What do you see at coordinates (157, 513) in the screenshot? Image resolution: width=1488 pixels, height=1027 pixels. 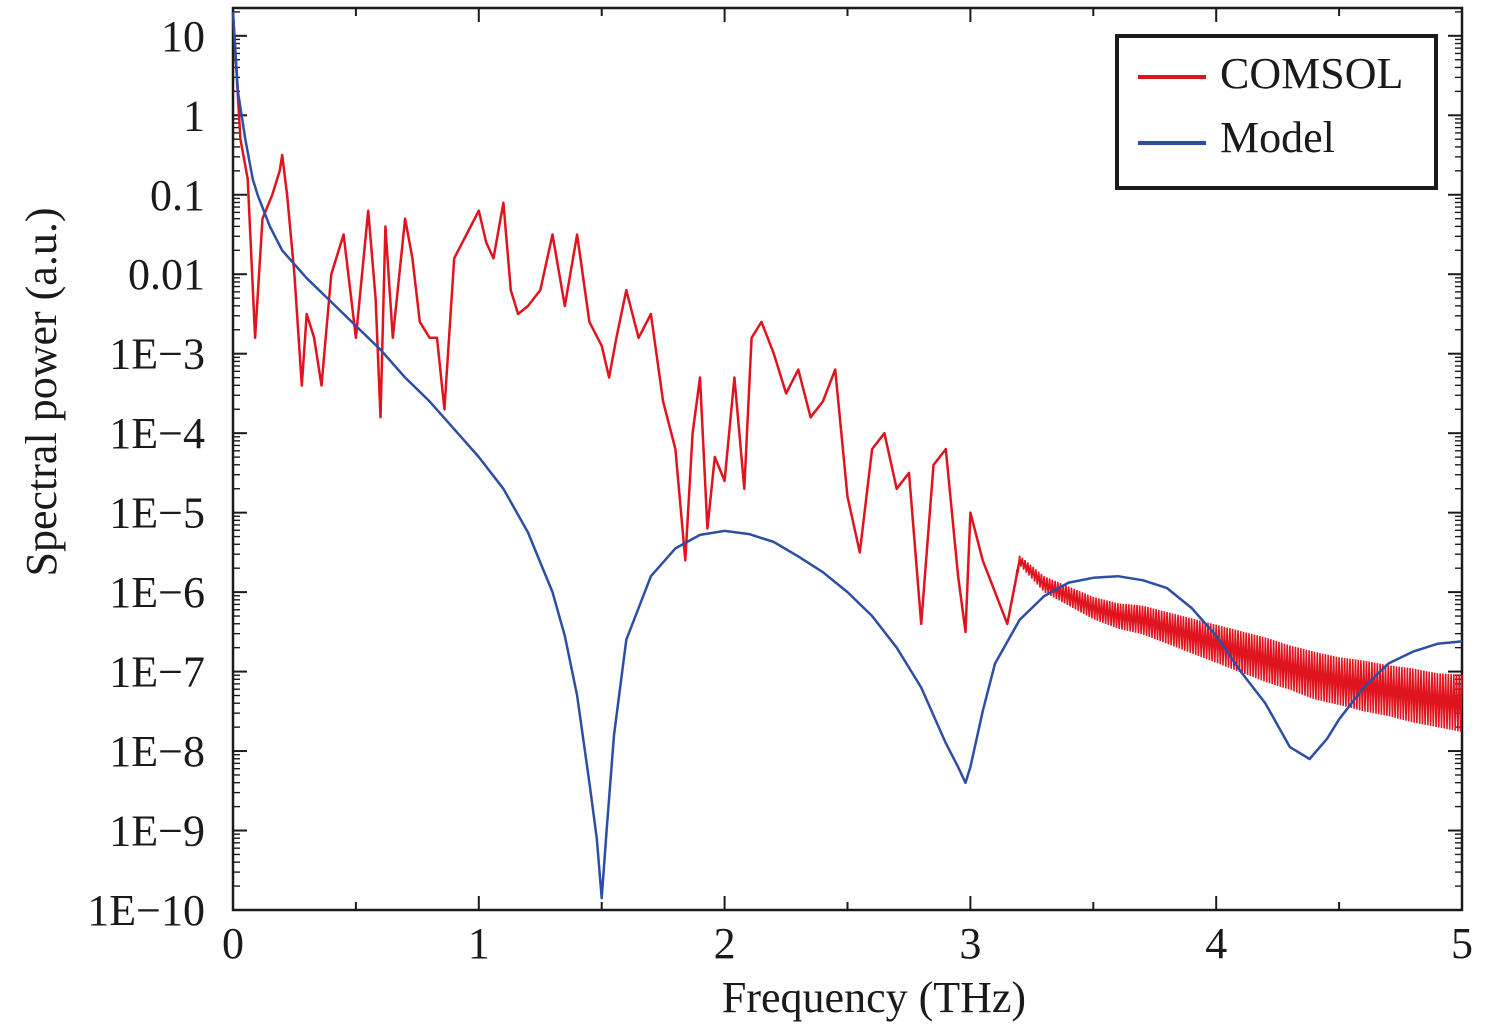 I see `y-tick-label: 1E−5` at bounding box center [157, 513].